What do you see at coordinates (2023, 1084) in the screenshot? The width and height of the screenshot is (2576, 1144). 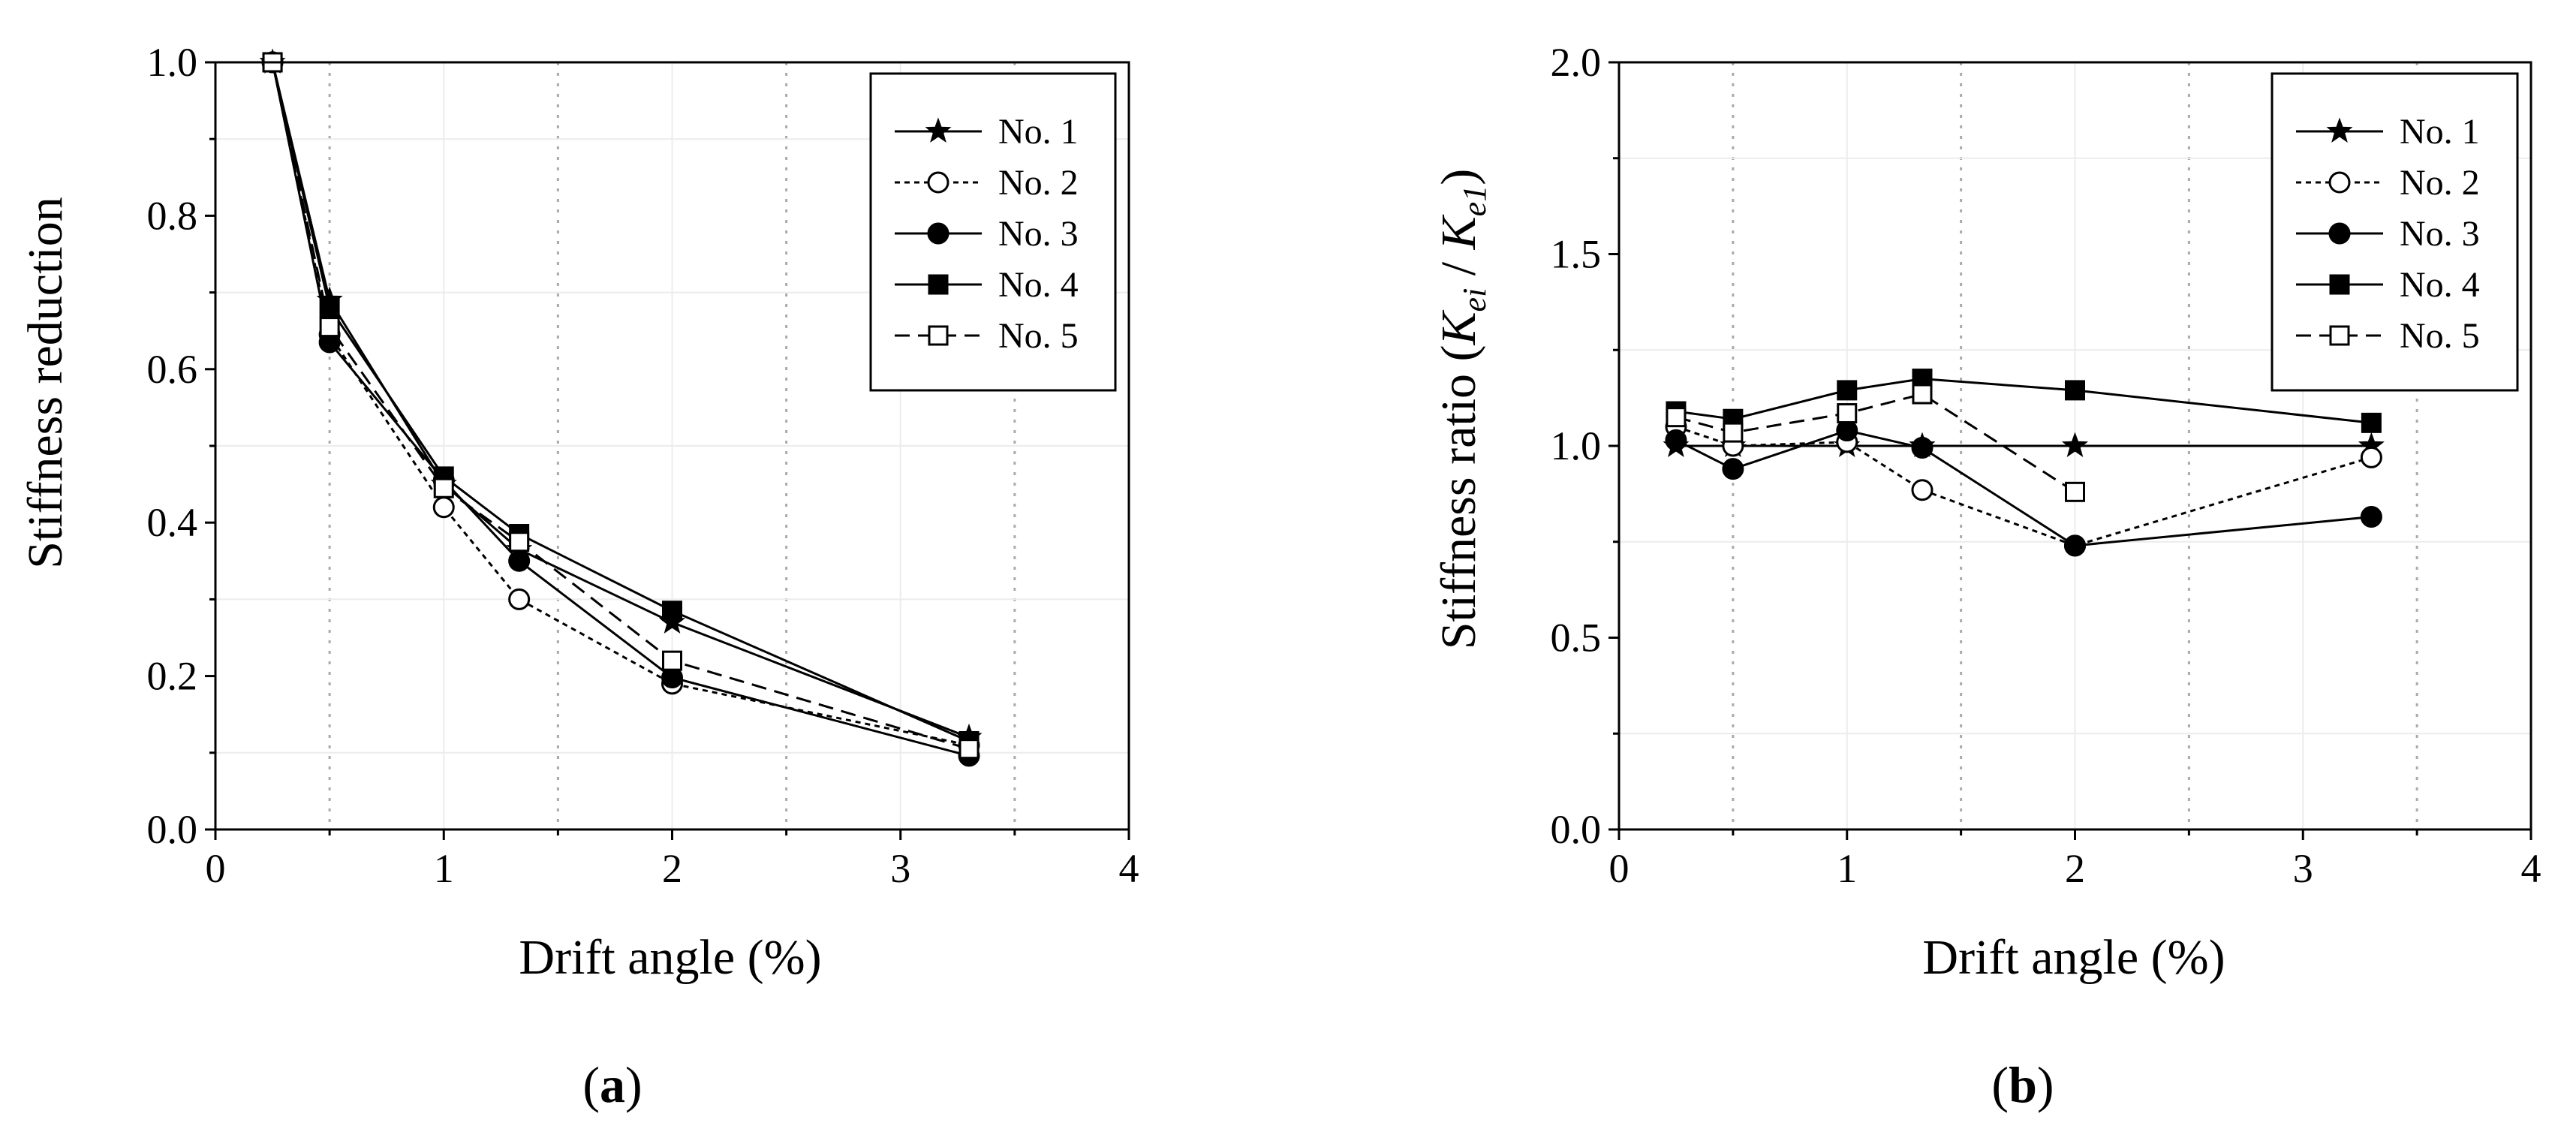 I see `panel-b-label: (b)` at bounding box center [2023, 1084].